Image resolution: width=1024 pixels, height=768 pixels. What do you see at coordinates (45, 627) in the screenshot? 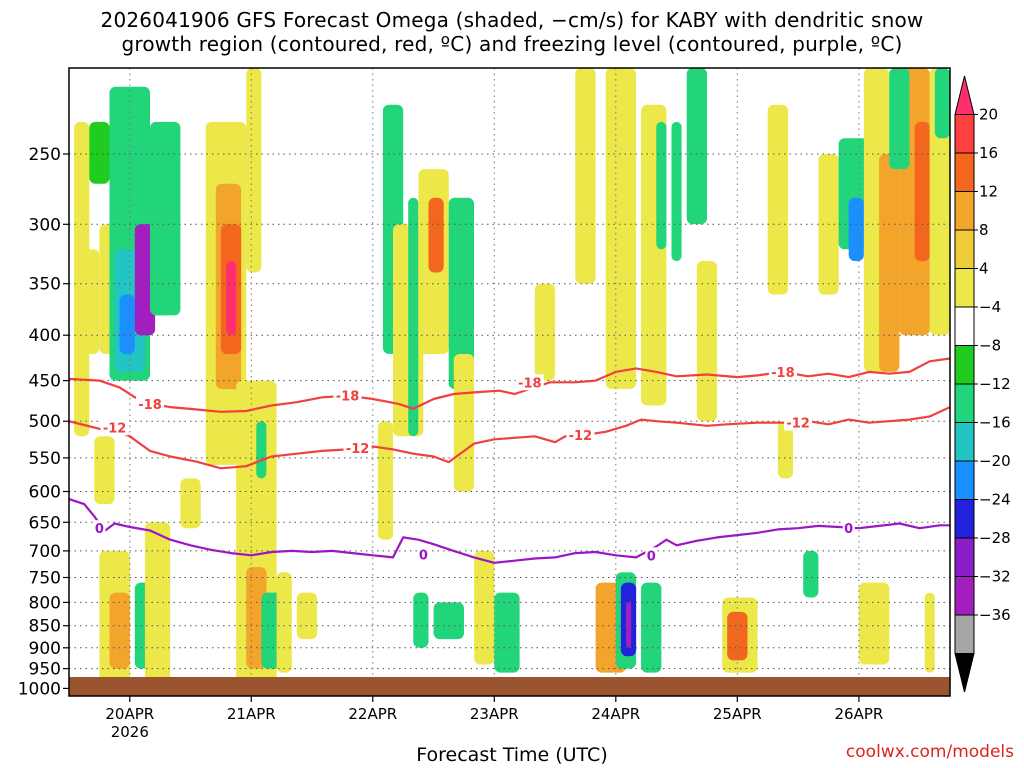
I see `y-tick-label-850: 850` at bounding box center [45, 627].